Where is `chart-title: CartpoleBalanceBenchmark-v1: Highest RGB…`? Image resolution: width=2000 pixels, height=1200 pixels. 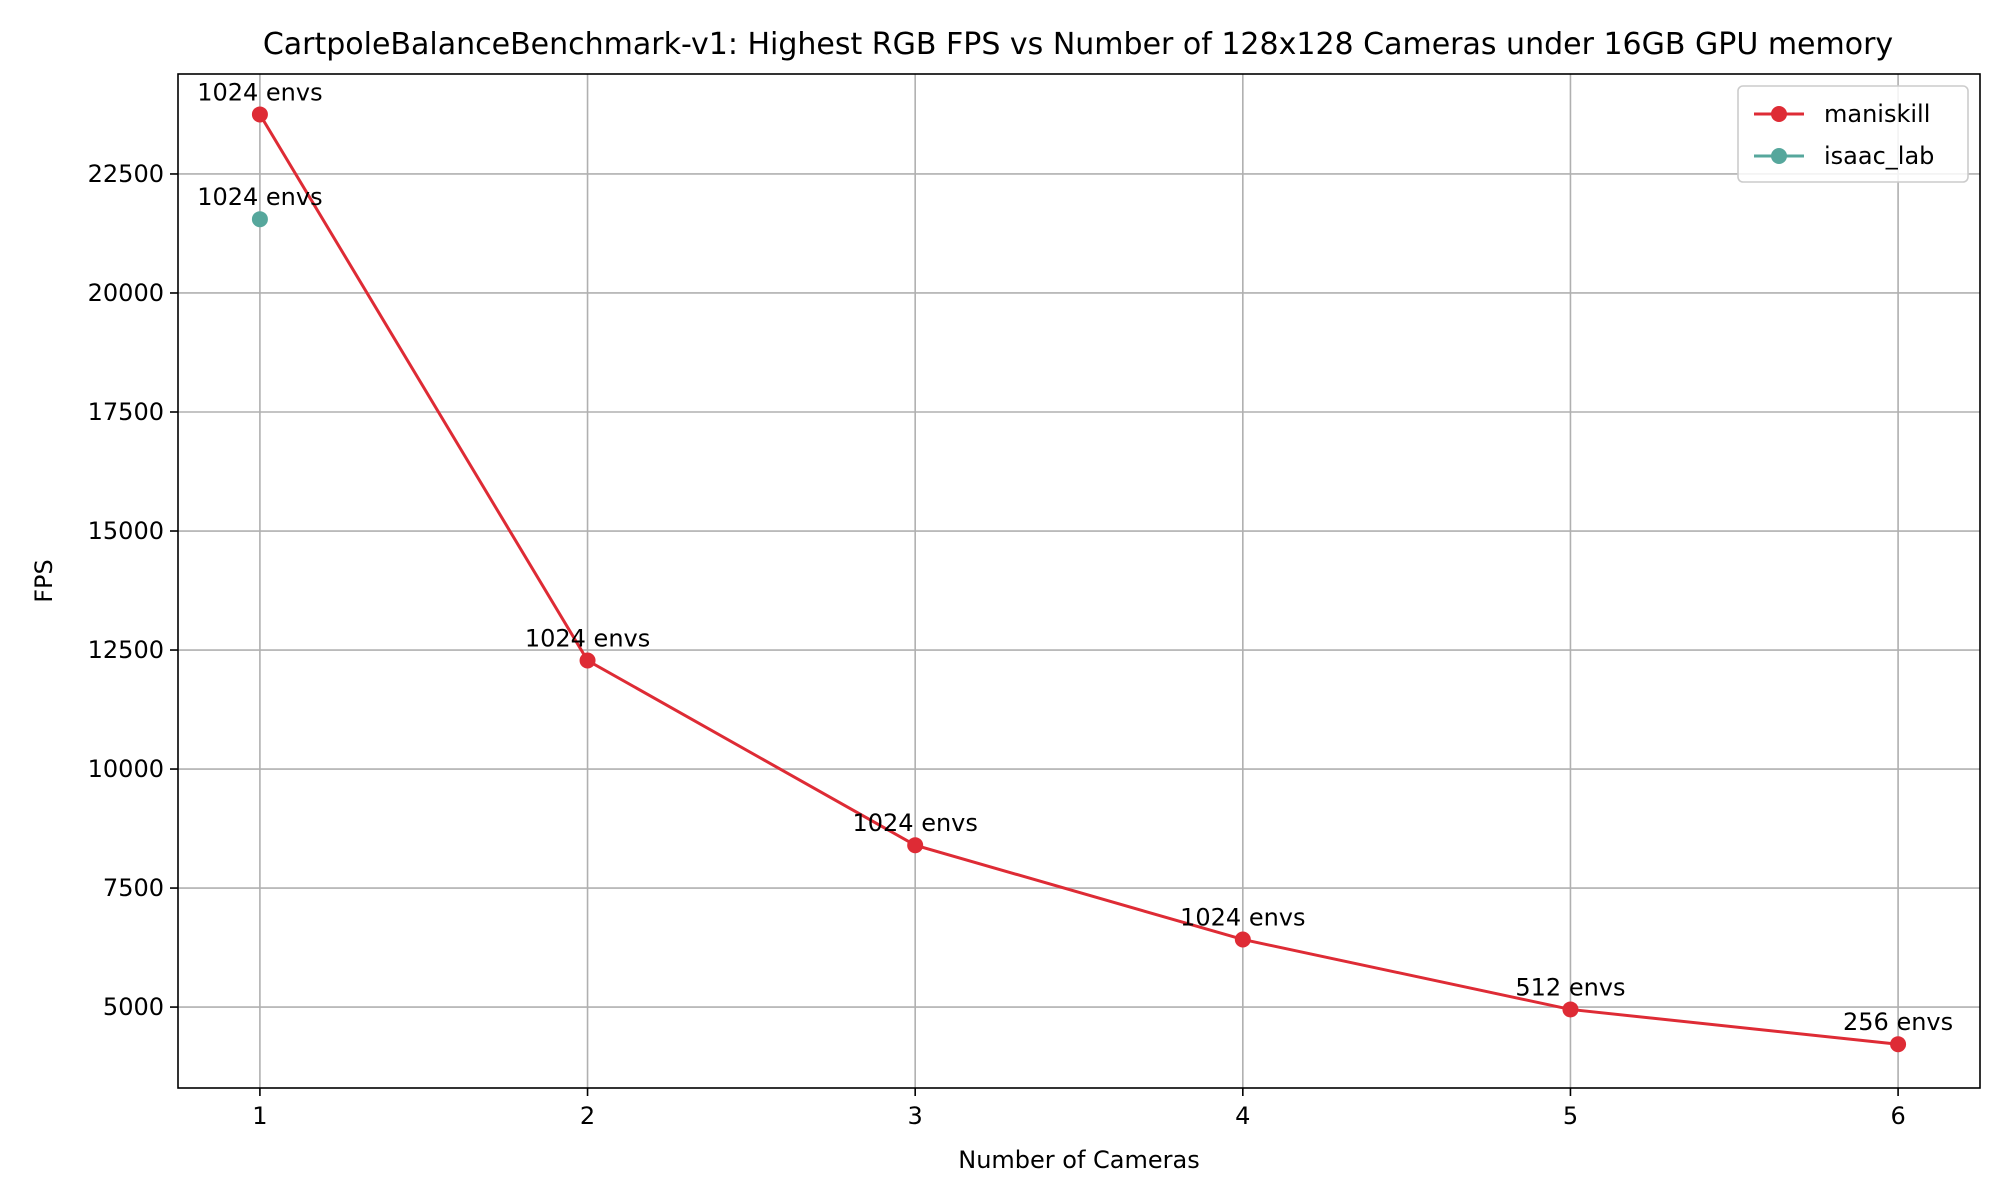 chart-title: CartpoleBalanceBenchmark-v1: Highest RGB… is located at coordinates (1078, 44).